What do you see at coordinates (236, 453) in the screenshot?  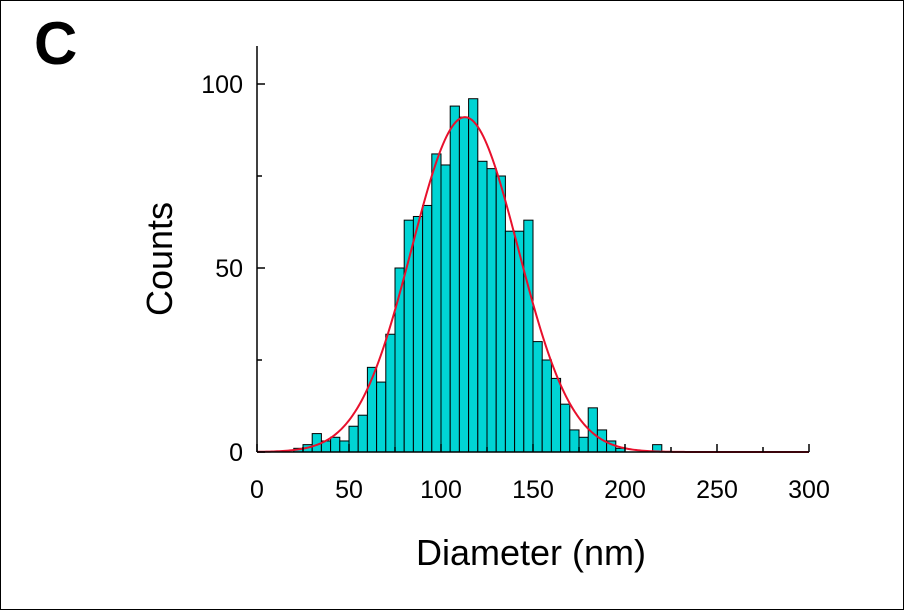 I see `y-tick-label: 0` at bounding box center [236, 453].